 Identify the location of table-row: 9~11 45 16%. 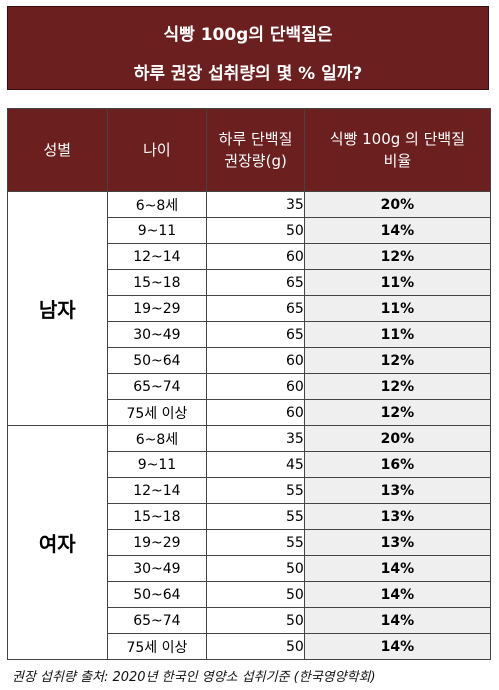
(250, 464).